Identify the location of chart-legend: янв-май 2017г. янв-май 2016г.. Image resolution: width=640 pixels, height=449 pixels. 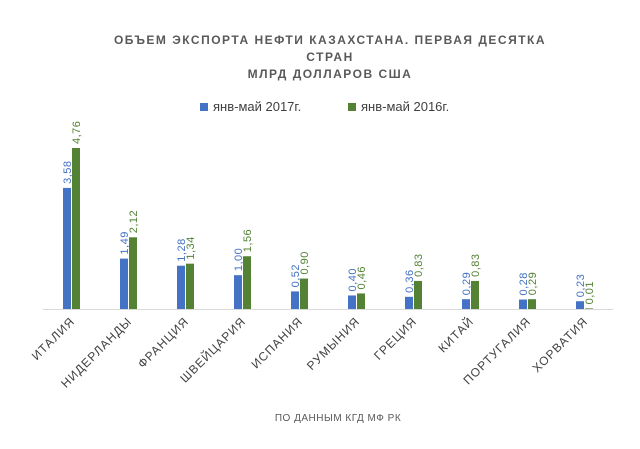
(324, 106).